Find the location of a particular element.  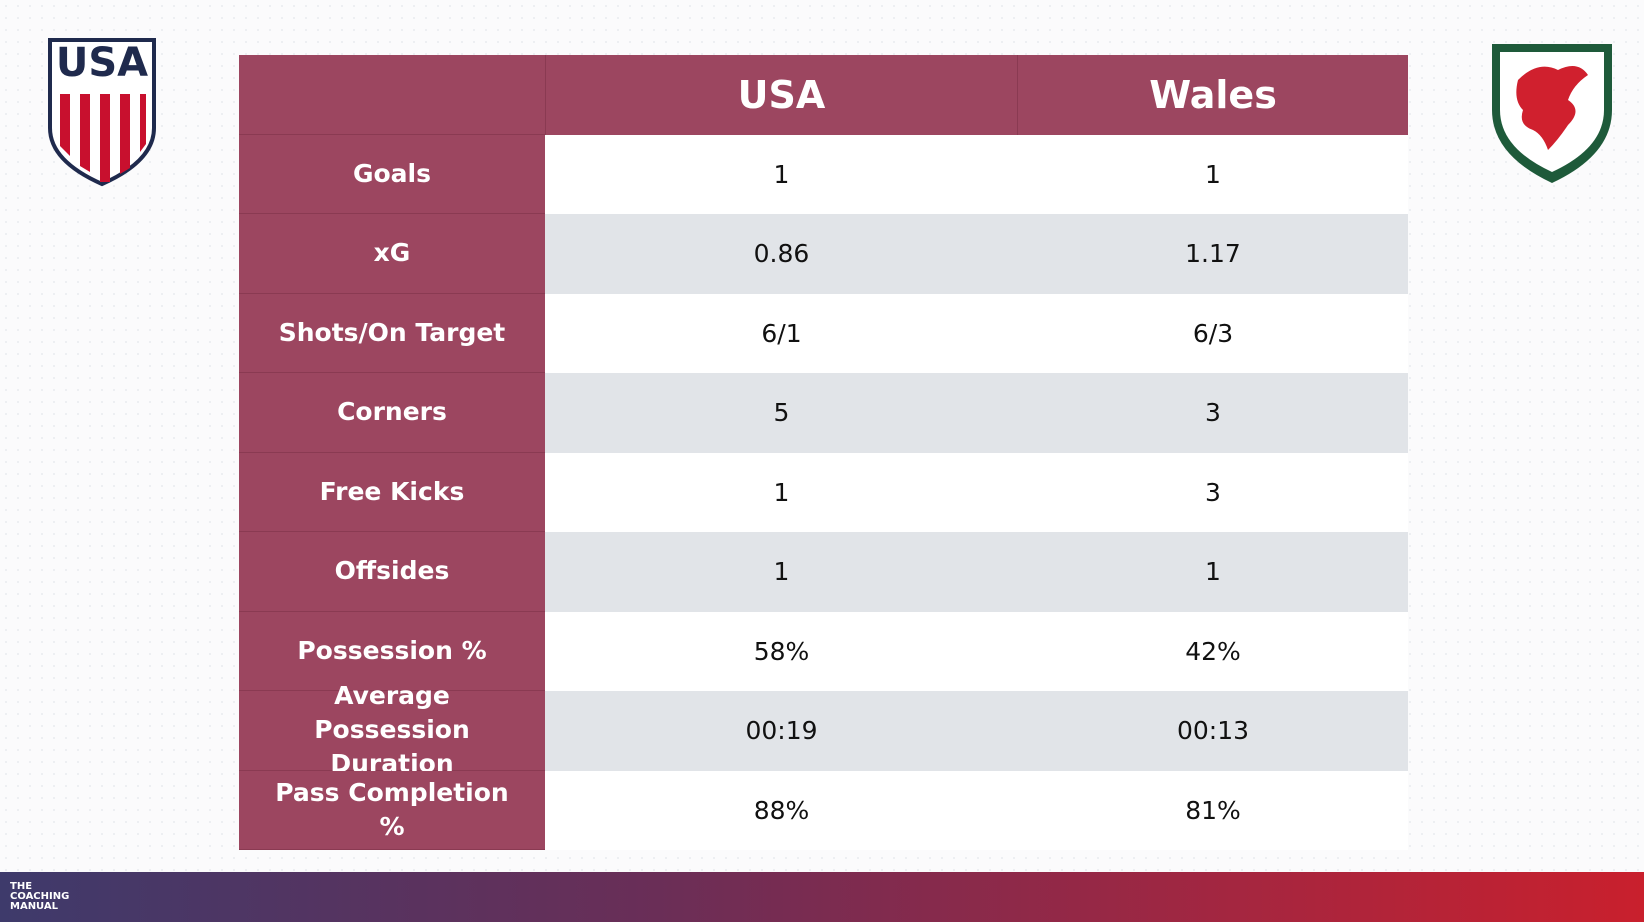

header-cell is located at coordinates (392, 95).